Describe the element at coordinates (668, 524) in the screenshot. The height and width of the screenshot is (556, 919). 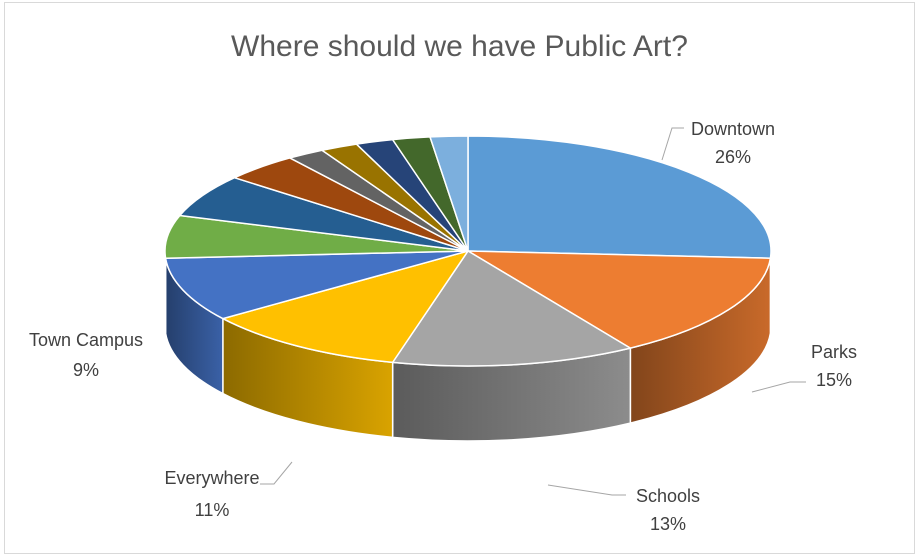
I see `data-label-value: 13%` at that location.